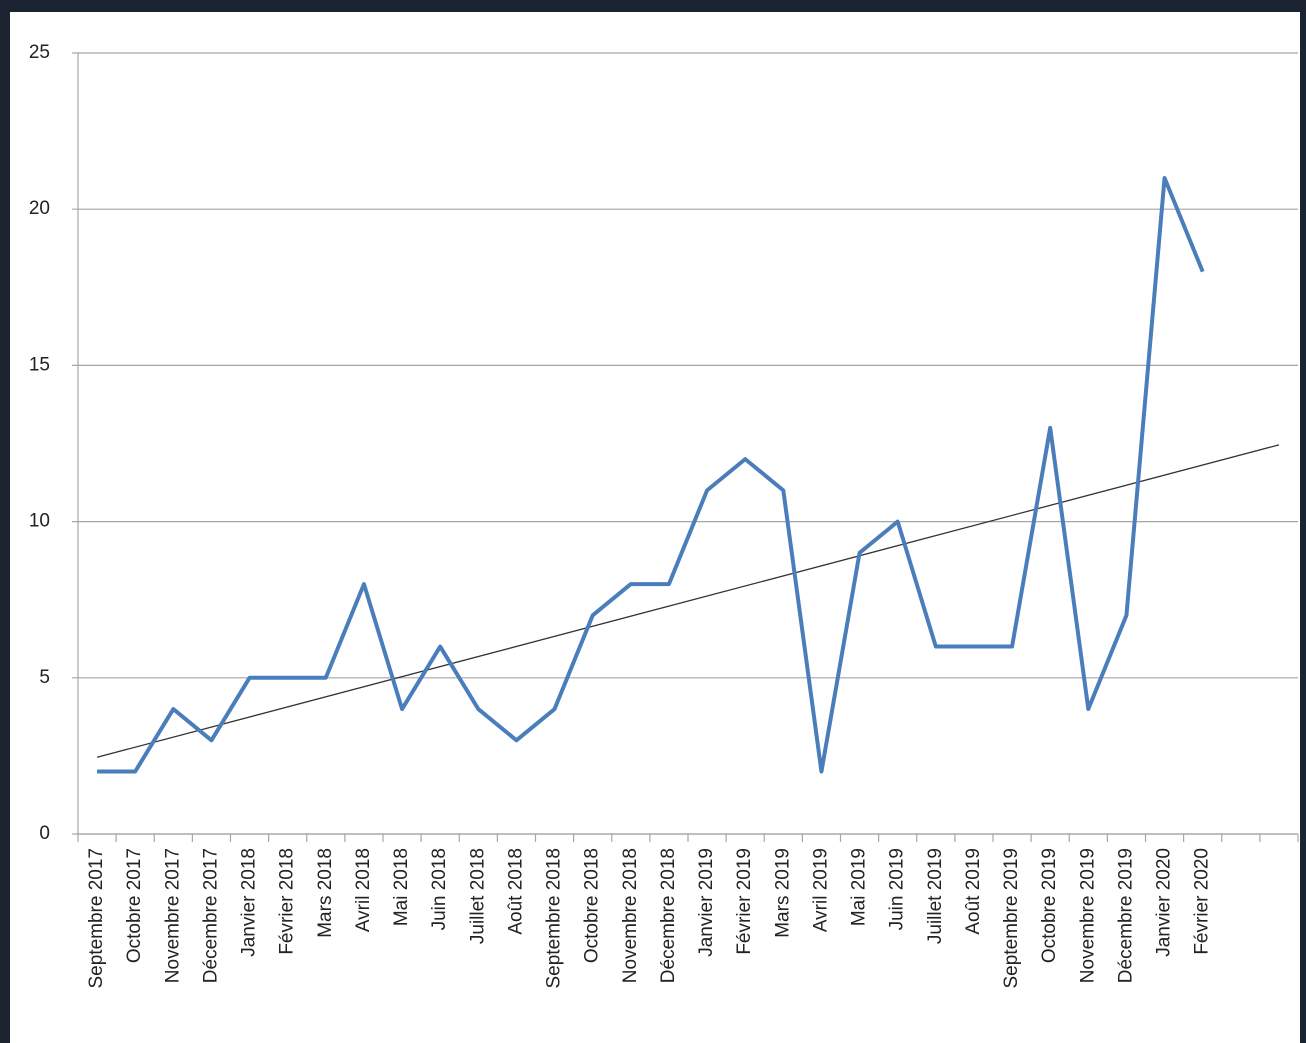  Describe the element at coordinates (39, 208) in the screenshot. I see `y-tick-label: 20` at that location.